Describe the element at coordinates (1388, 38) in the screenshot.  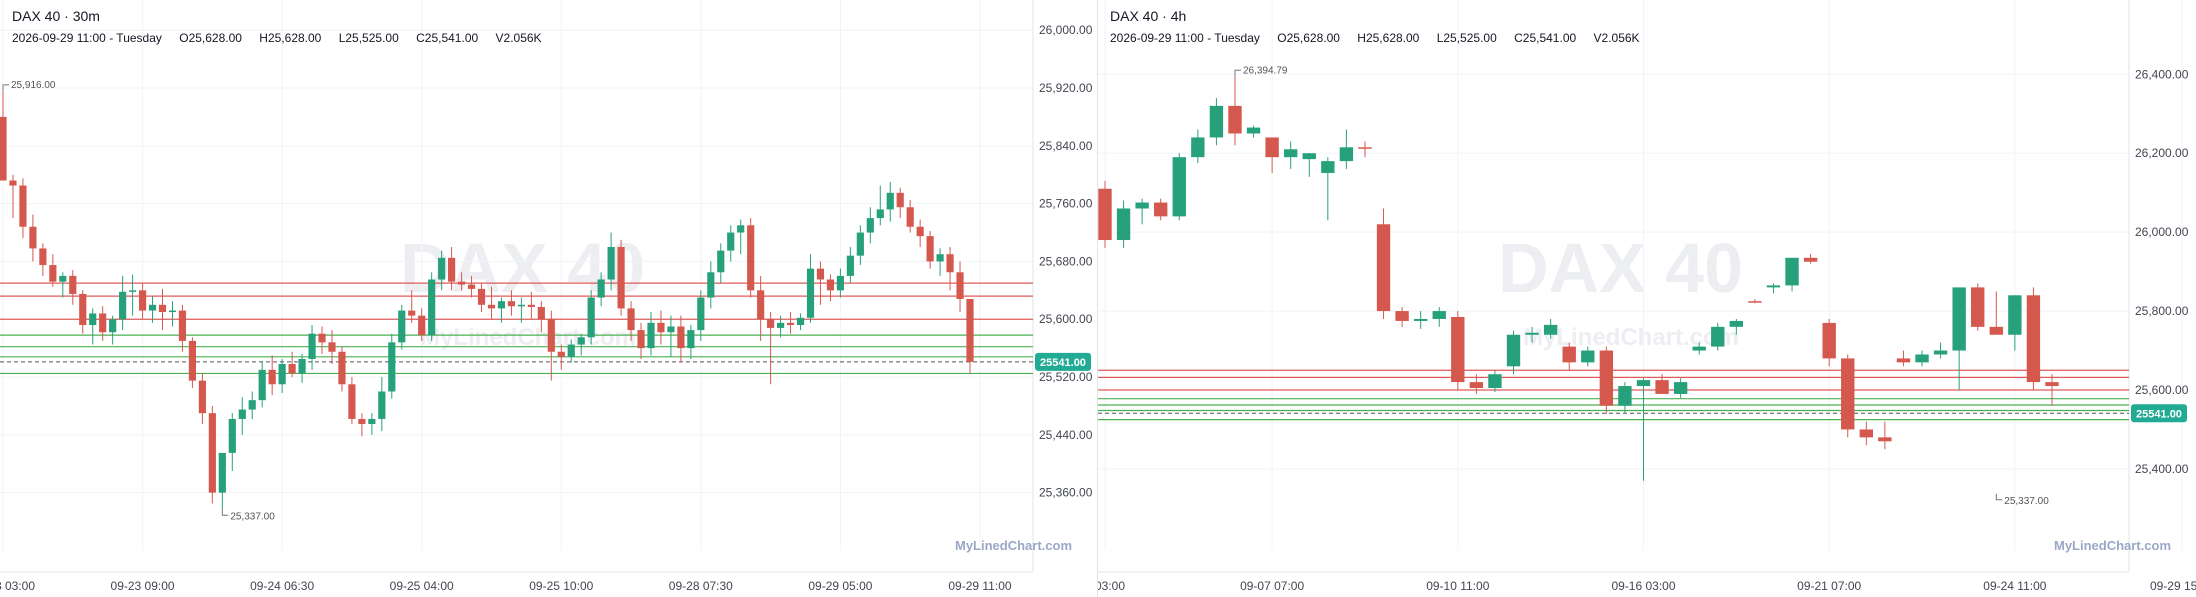
I see `ohlc-high: H25,628.00` at that location.